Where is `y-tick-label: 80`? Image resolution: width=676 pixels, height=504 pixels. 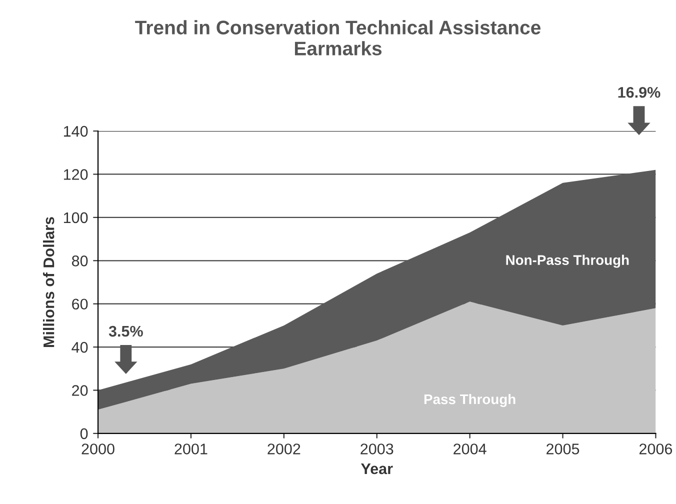 y-tick-label: 80 is located at coordinates (80, 261).